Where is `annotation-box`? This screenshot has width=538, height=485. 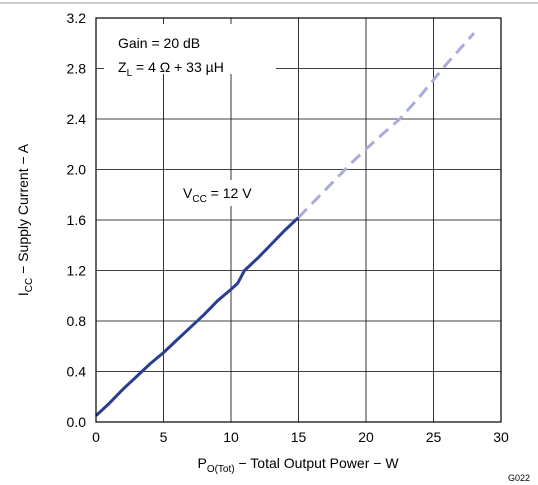 annotation-box is located at coordinates (190, 49).